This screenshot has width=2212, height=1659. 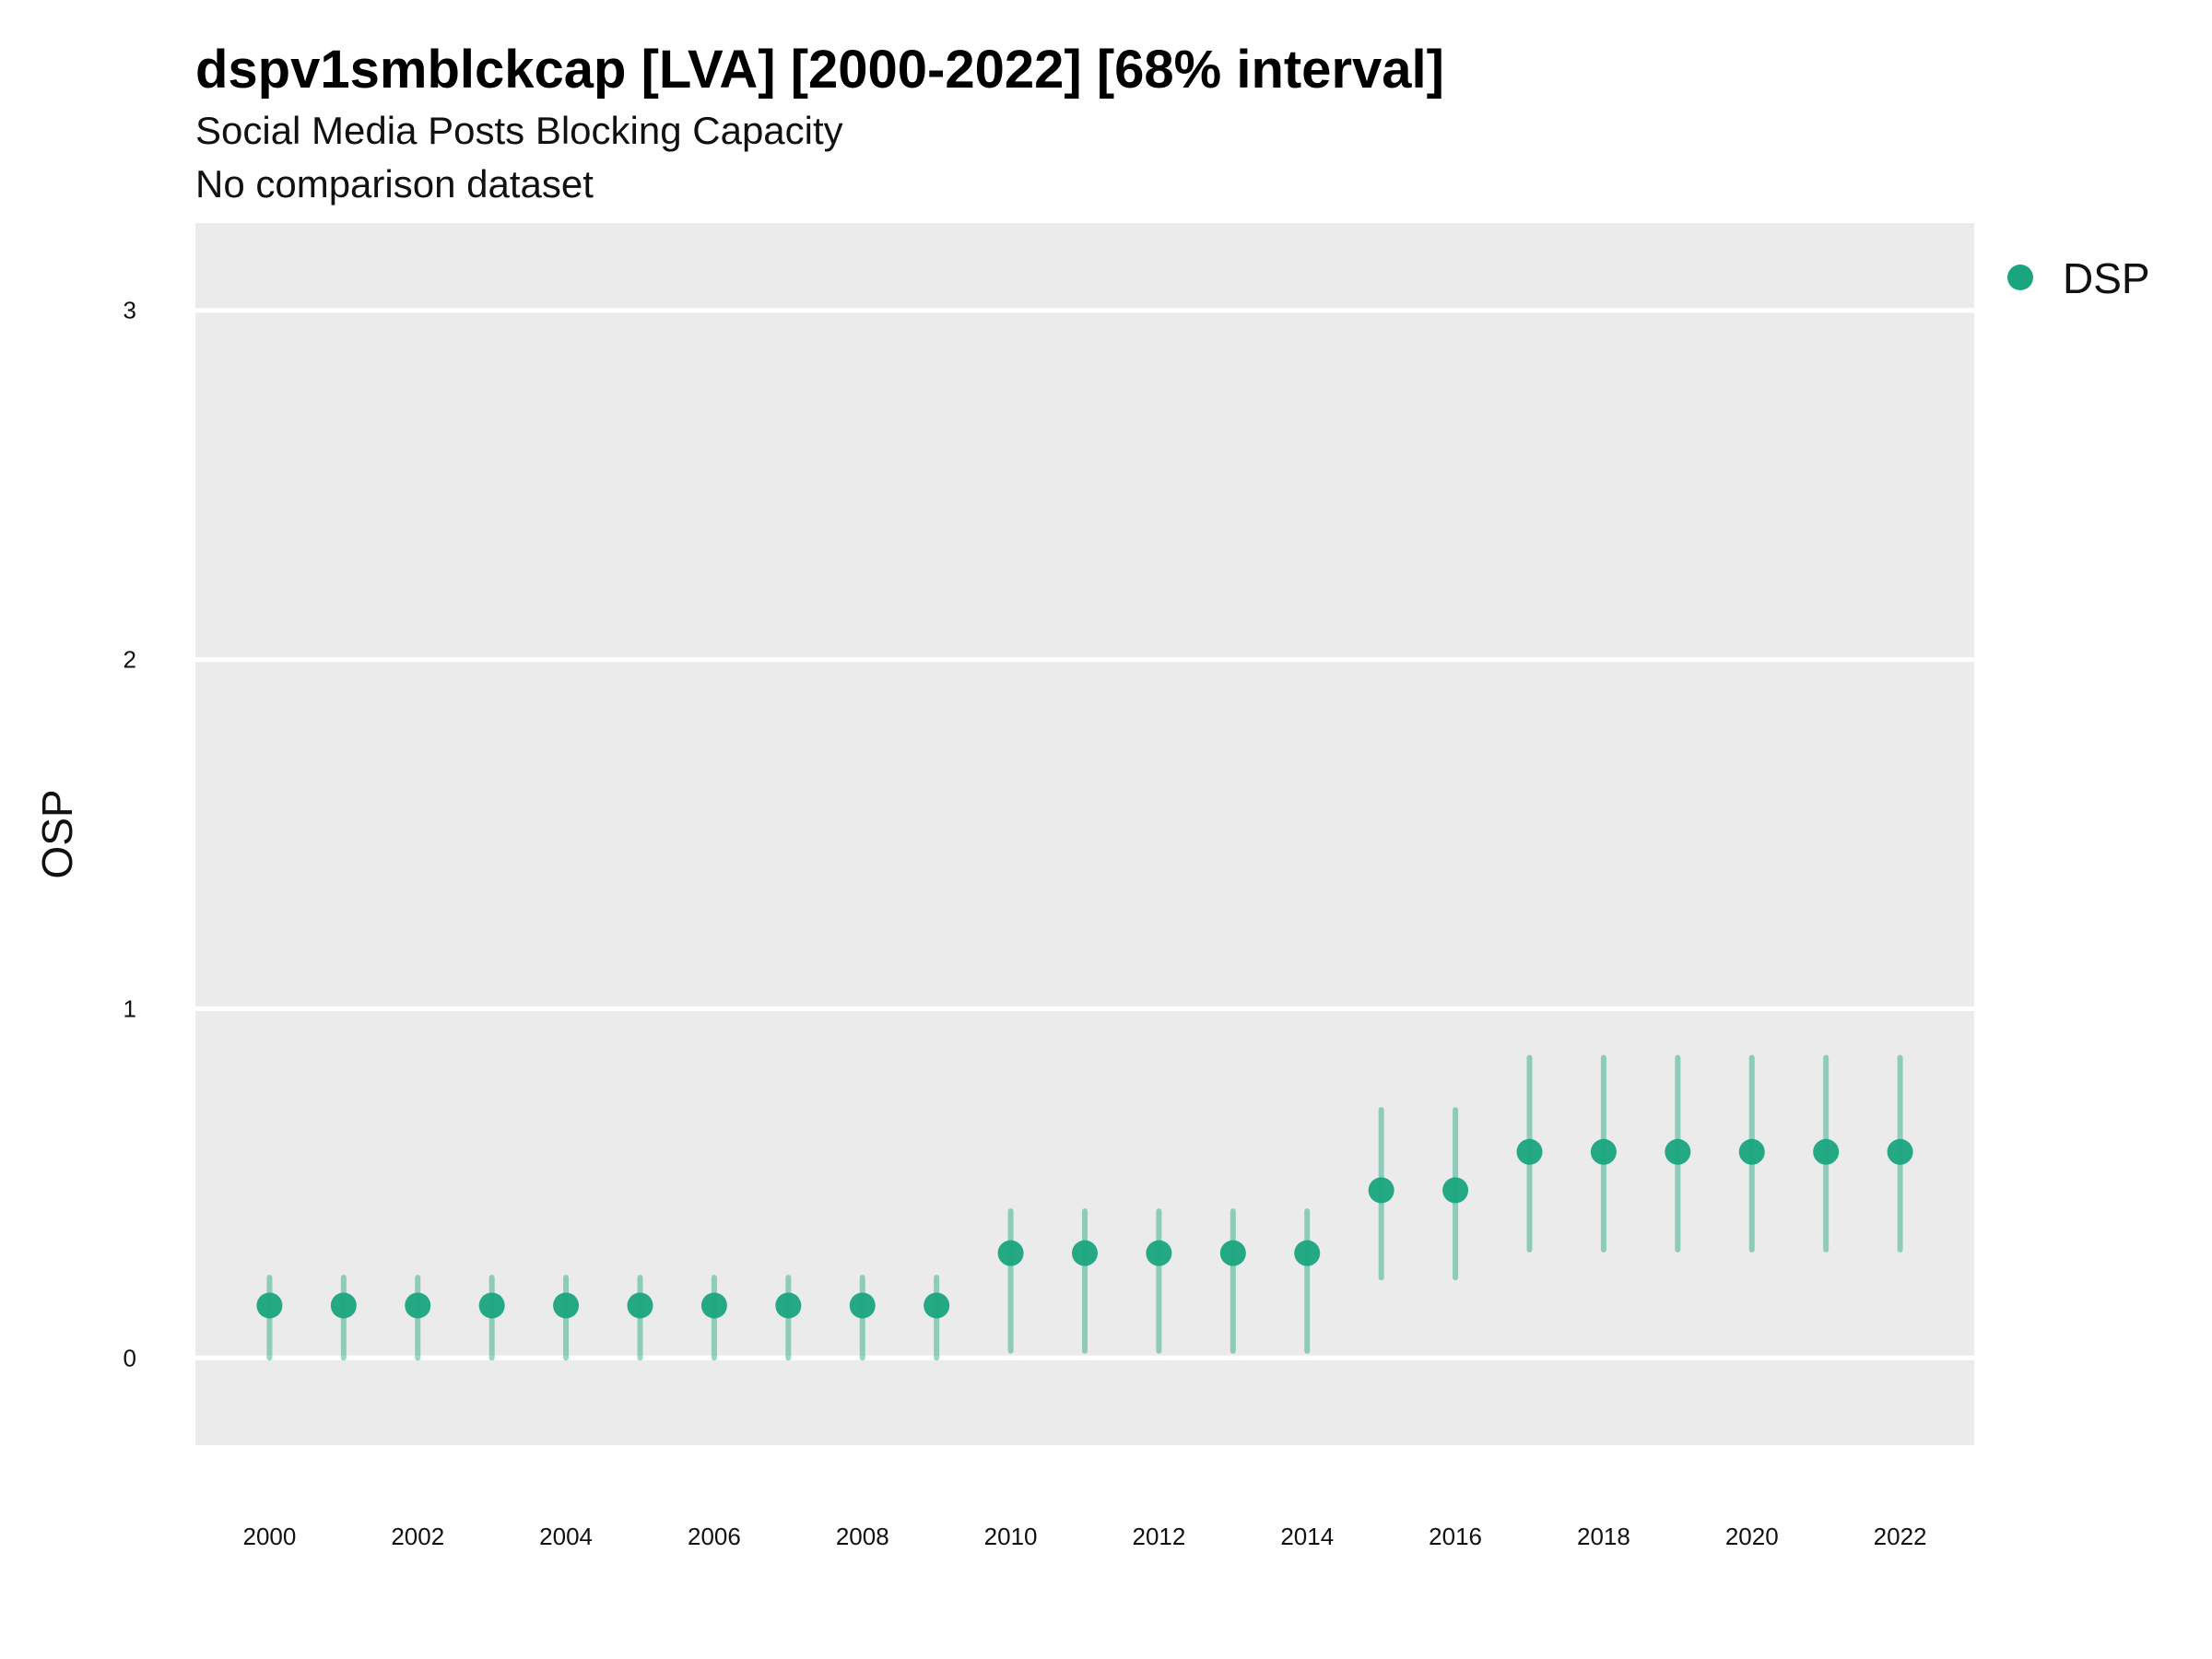 I want to click on legend: DSP, so click(x=2078, y=278).